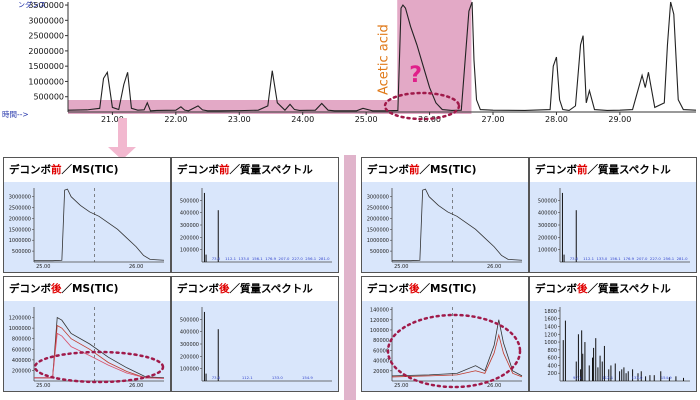 The width and height of the screenshot is (700, 400). What do you see at coordinates (550, 335) in the screenshot?
I see `panel-y-tick-label: 1200` at bounding box center [550, 335].